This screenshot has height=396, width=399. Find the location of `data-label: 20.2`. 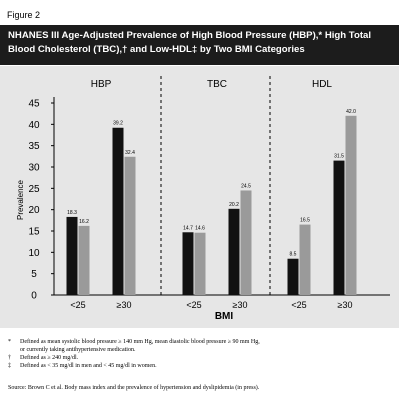

data-label: 20.2 is located at coordinates (234, 205).